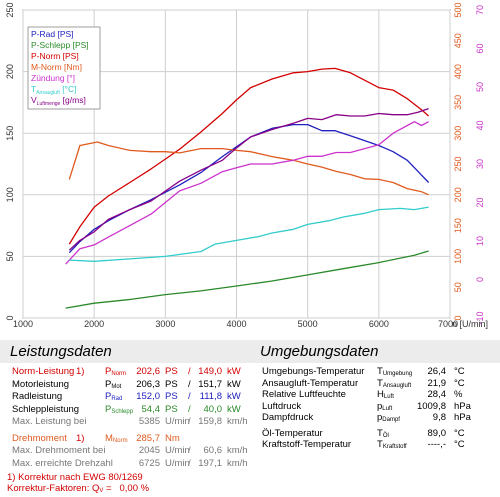 This screenshot has width=500, height=497. I want to click on umgebung-value: 26,4, so click(437, 371).